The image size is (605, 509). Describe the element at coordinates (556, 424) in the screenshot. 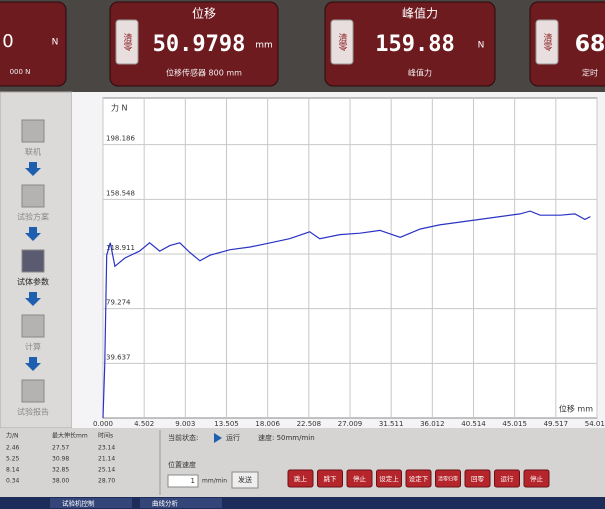

I see `x-tick-label: 49.517` at that location.